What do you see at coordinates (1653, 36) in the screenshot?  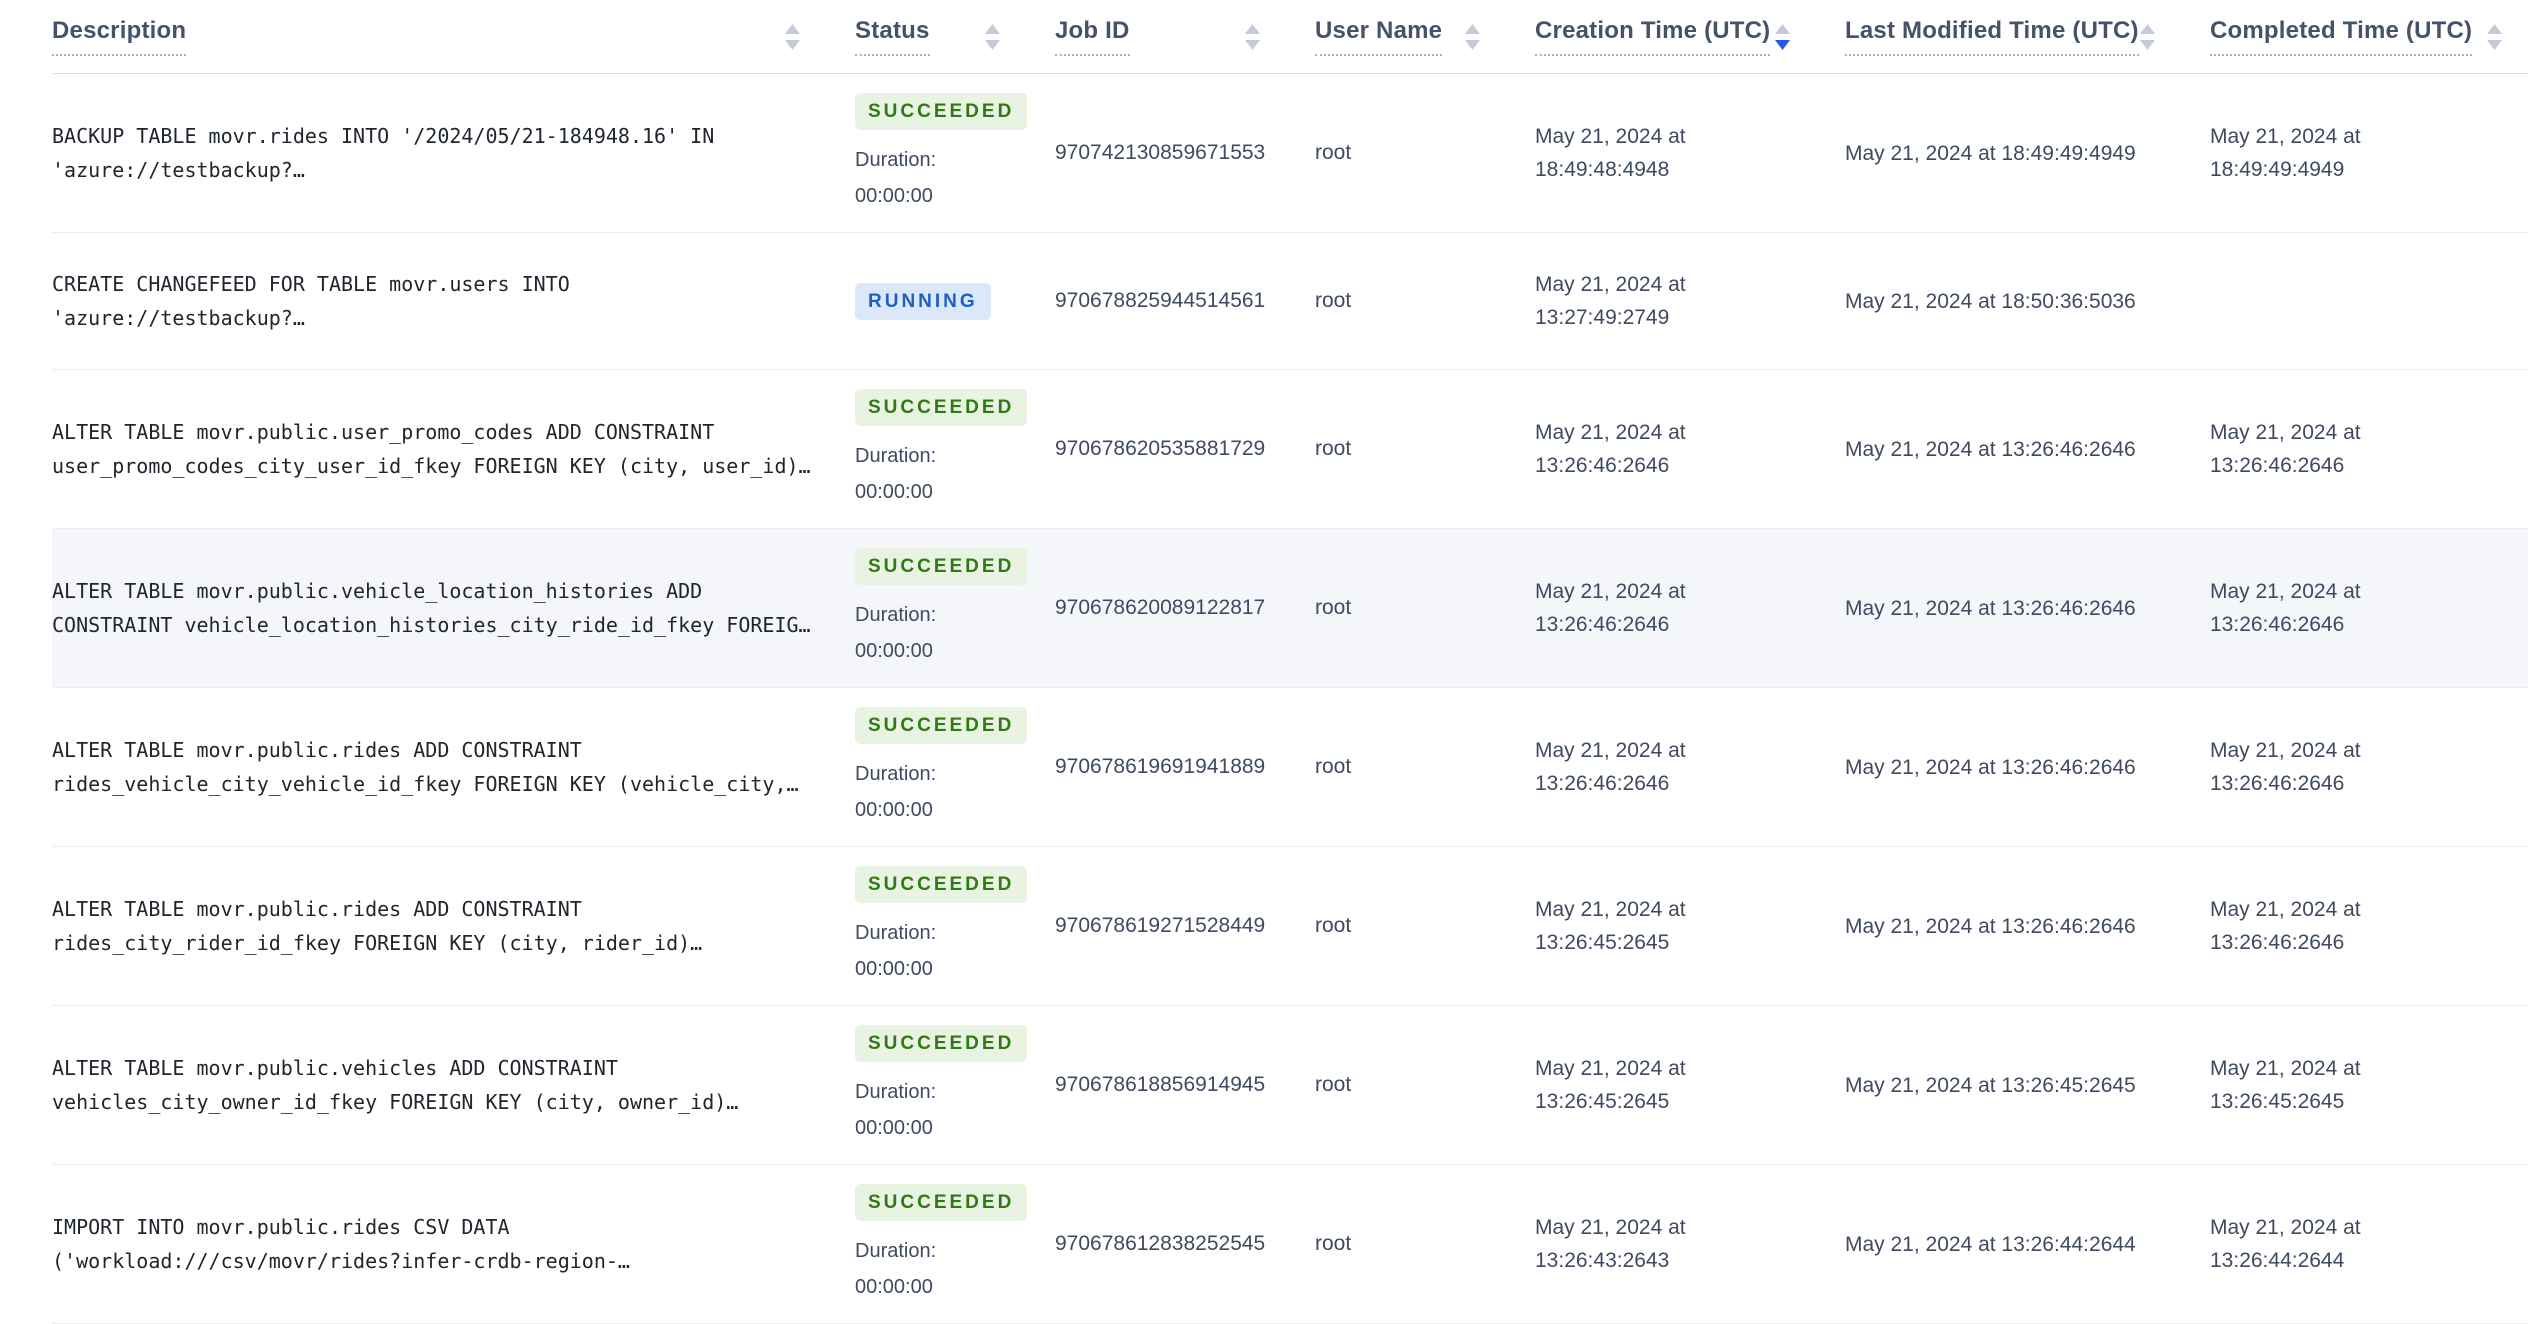 I see `column-header-label: Creation Time (UTC)` at bounding box center [1653, 36].